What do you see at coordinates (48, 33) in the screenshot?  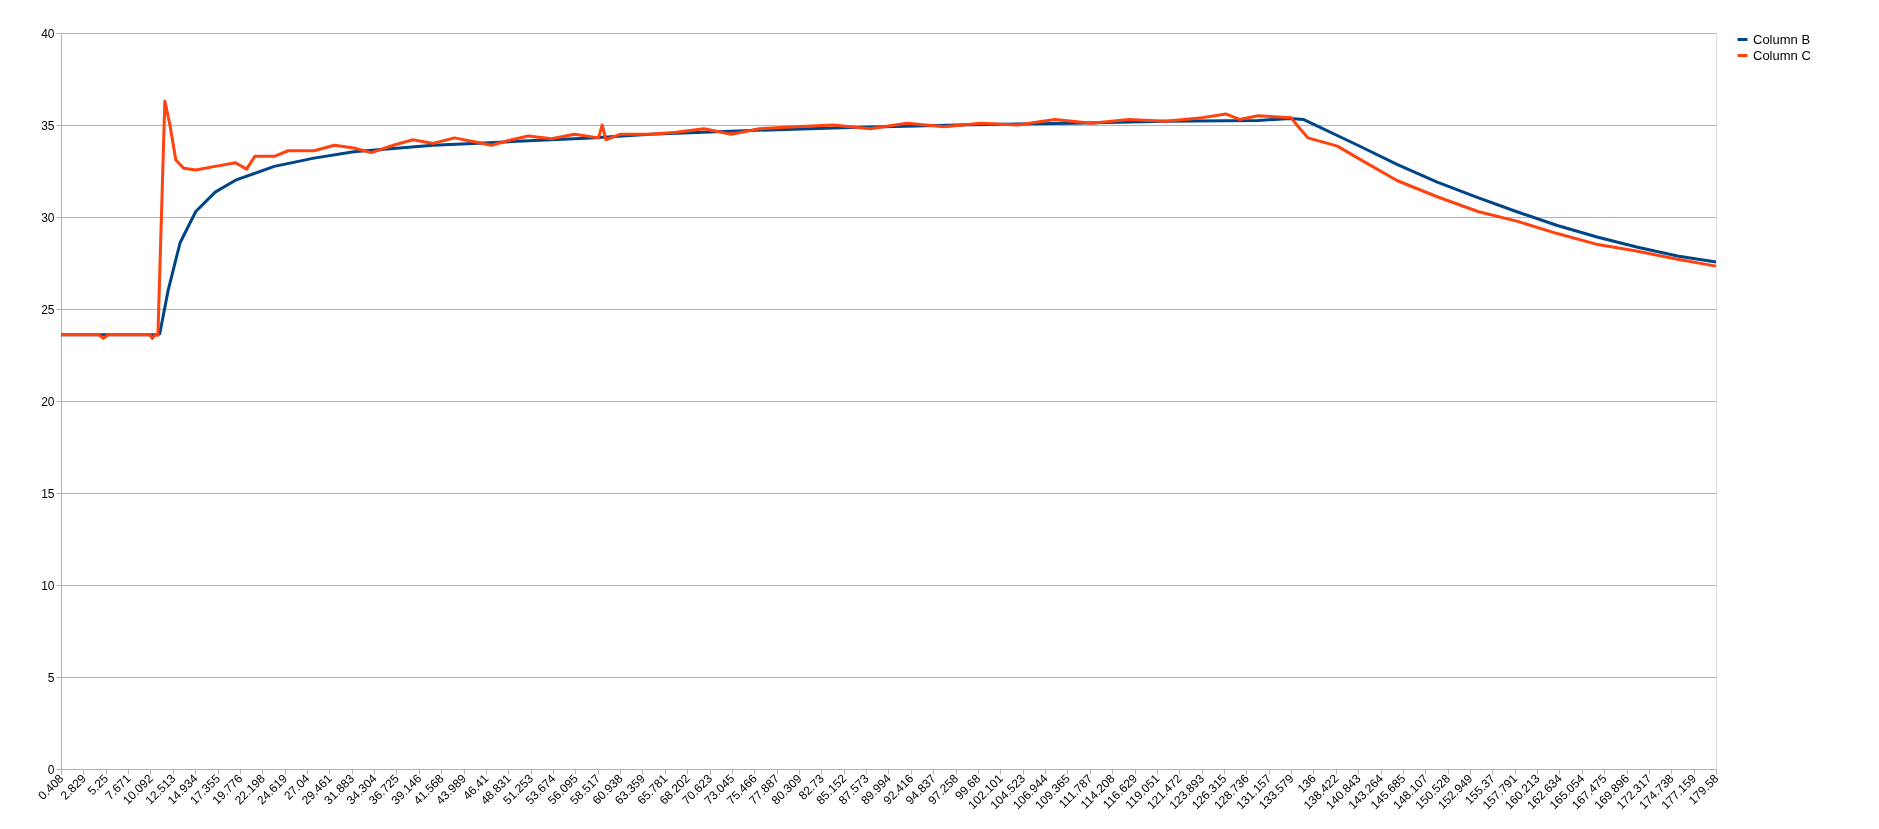 I see `y-tick-label: 40` at bounding box center [48, 33].